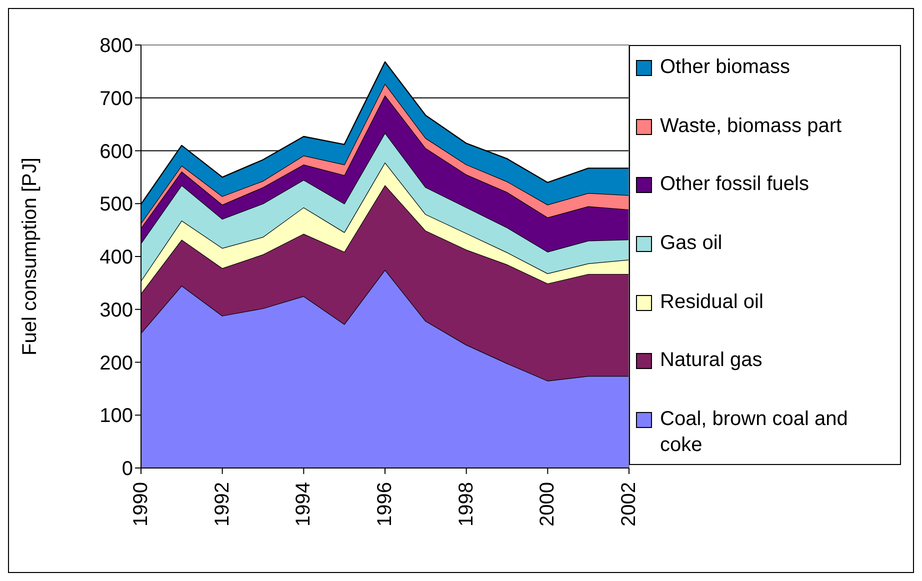 This screenshot has width=922, height=581. What do you see at coordinates (547, 504) in the screenshot?
I see `x-tick-label: 2000` at bounding box center [547, 504].